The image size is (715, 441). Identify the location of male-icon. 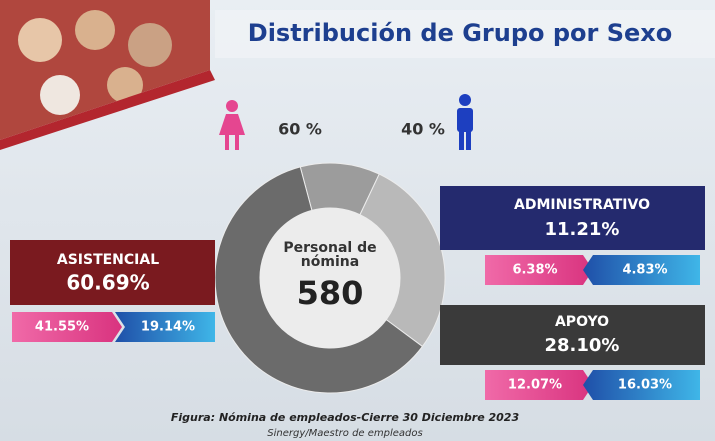
(465, 122).